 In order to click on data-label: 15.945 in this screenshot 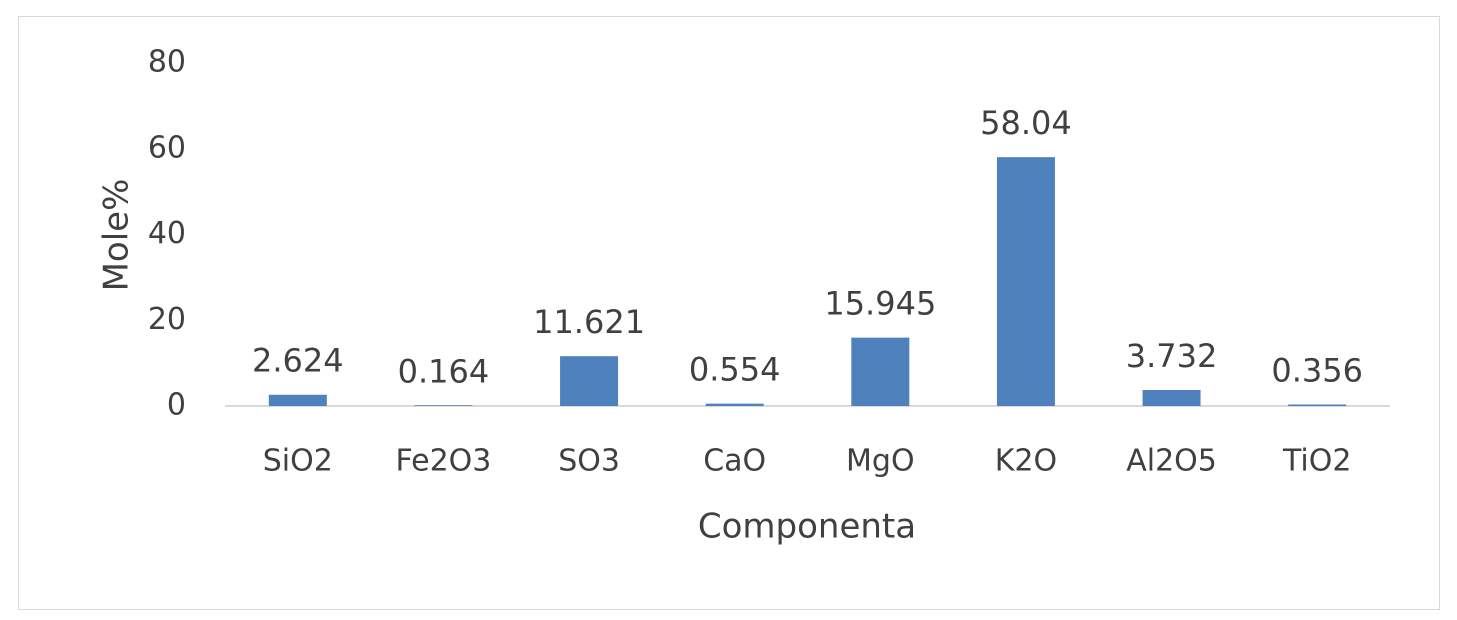, I will do `click(880, 304)`.